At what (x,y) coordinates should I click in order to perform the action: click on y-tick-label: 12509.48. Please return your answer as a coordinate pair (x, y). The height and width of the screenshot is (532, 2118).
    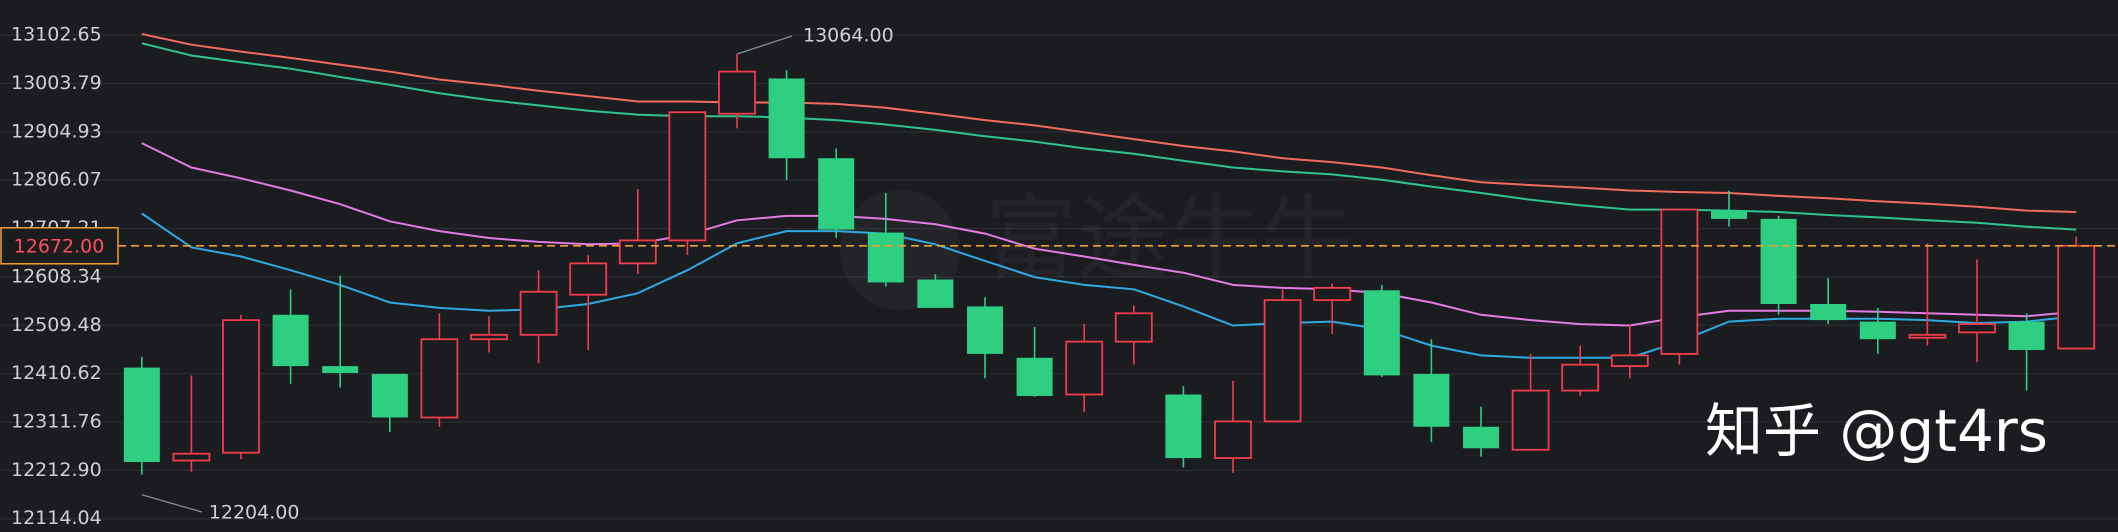
    Looking at the image, I should click on (56, 325).